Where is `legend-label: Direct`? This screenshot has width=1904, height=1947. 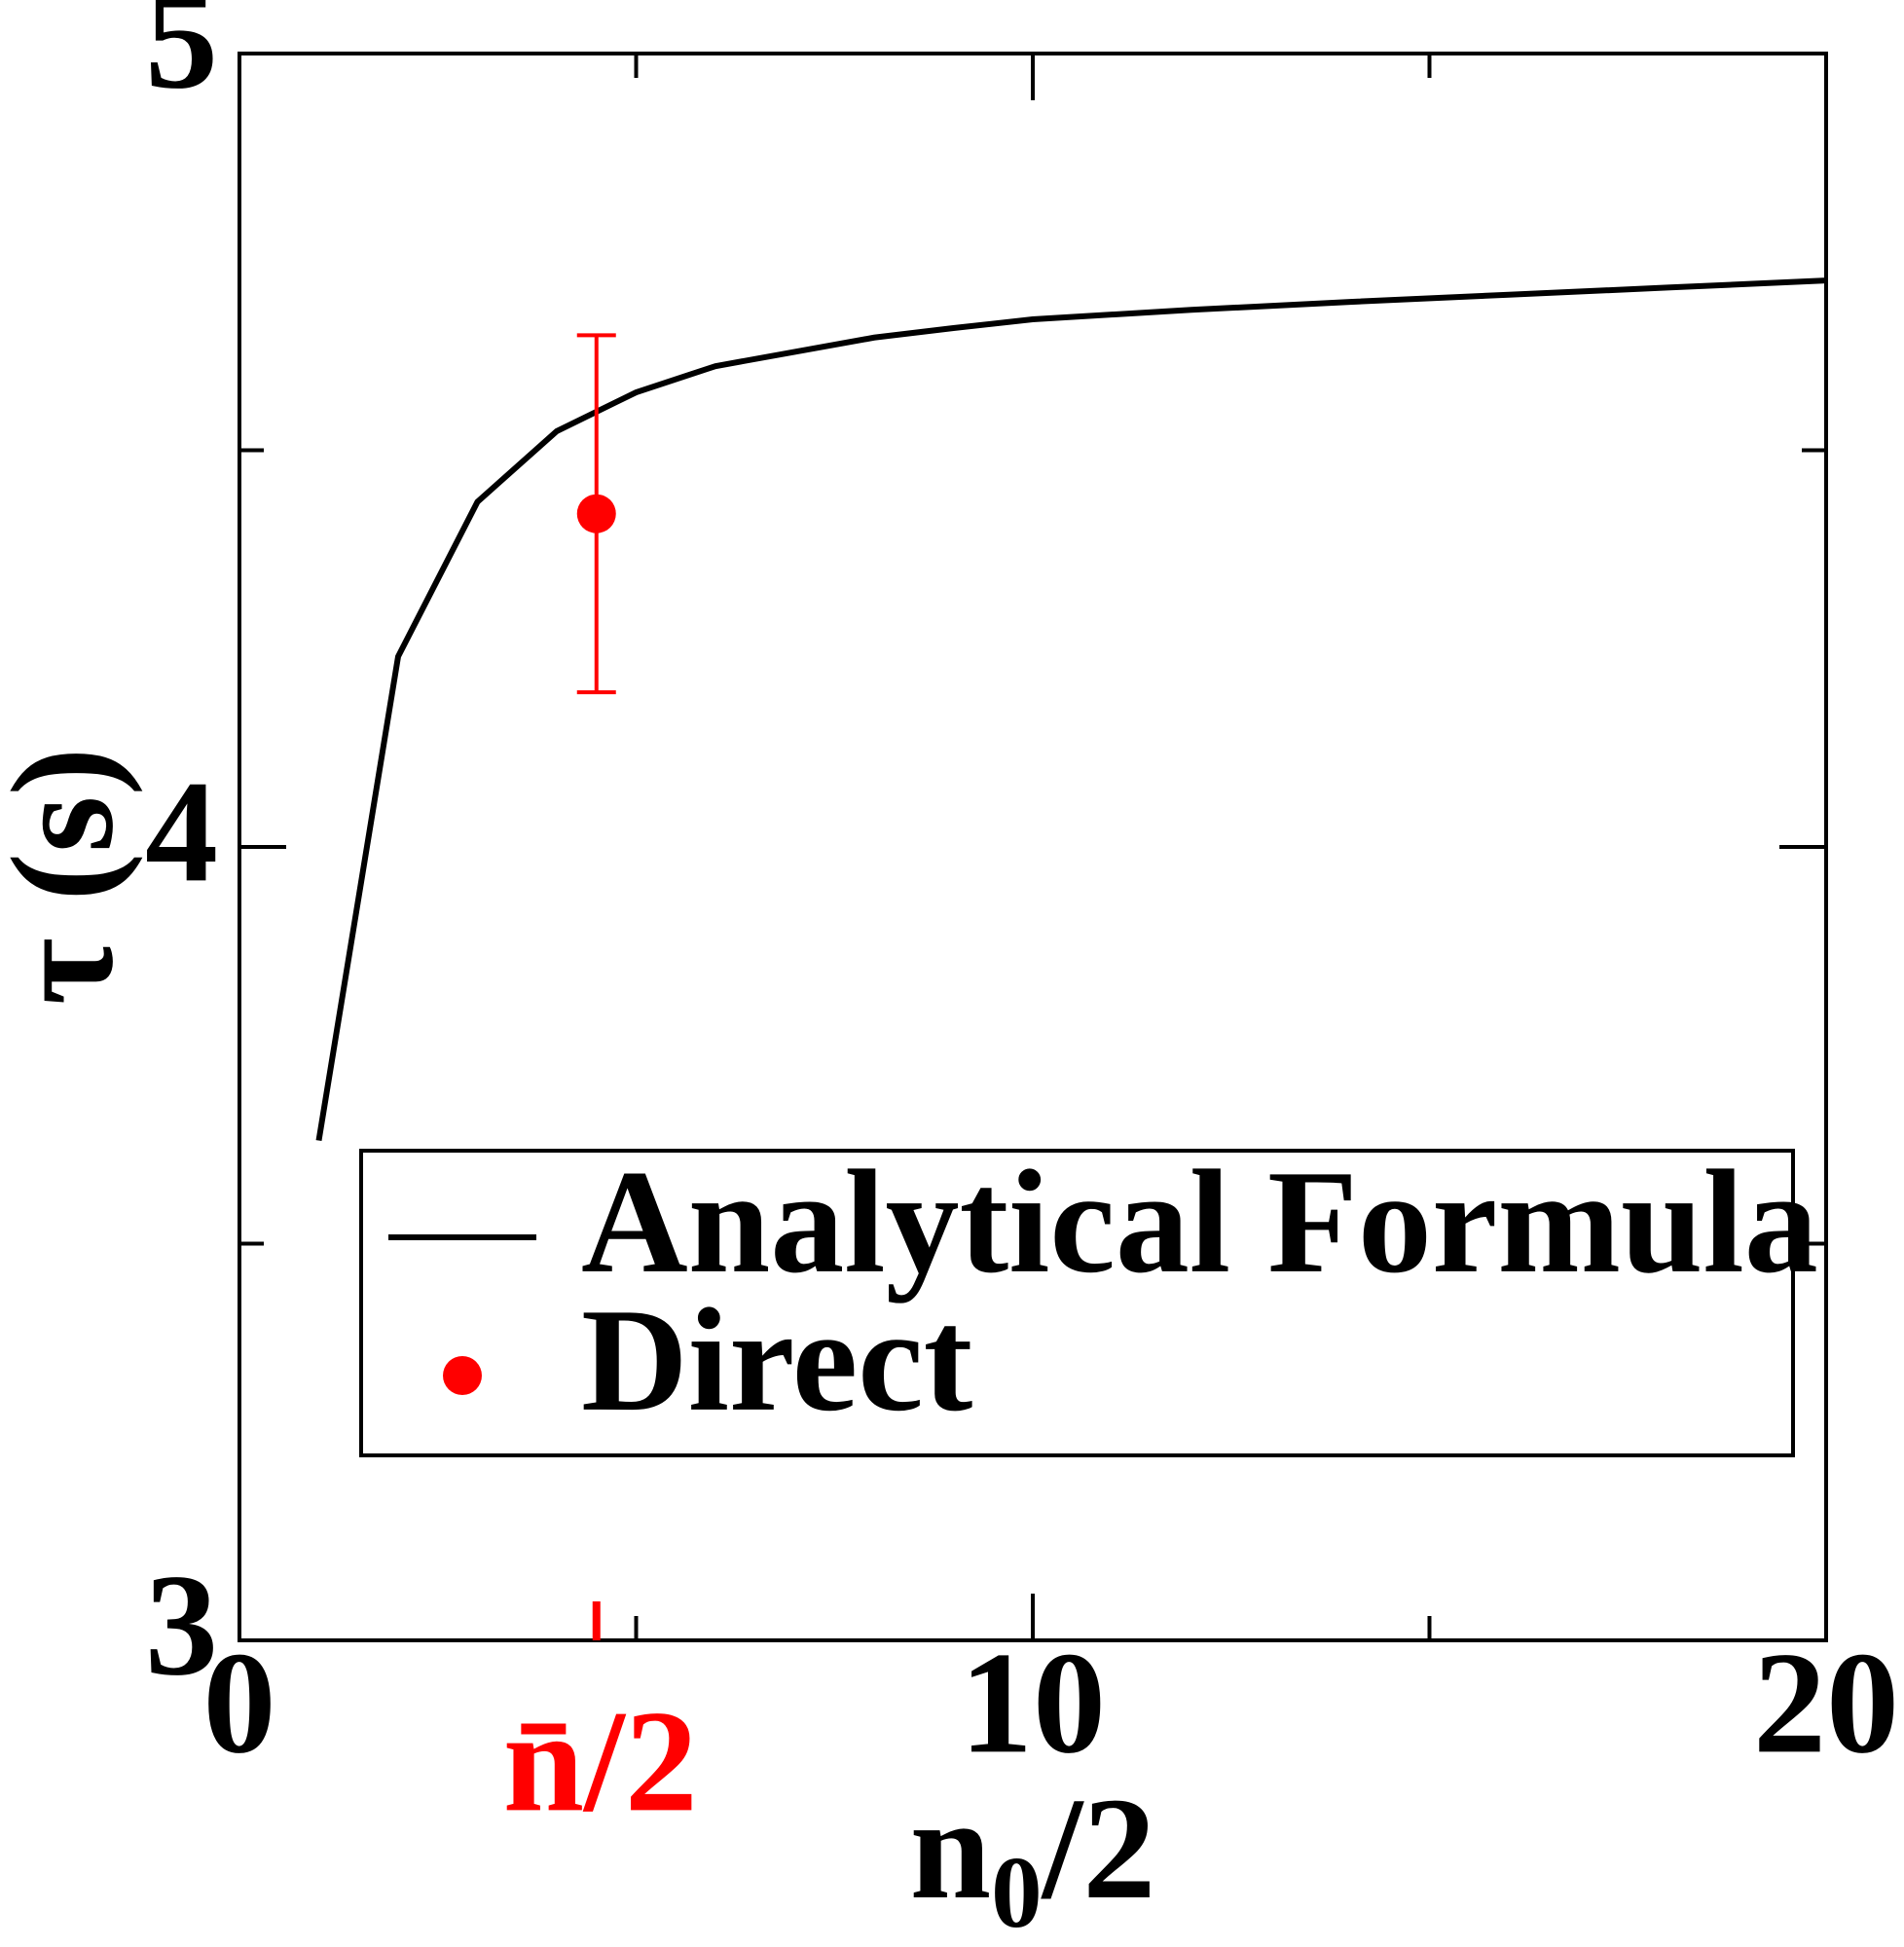 legend-label: Direct is located at coordinates (776, 1360).